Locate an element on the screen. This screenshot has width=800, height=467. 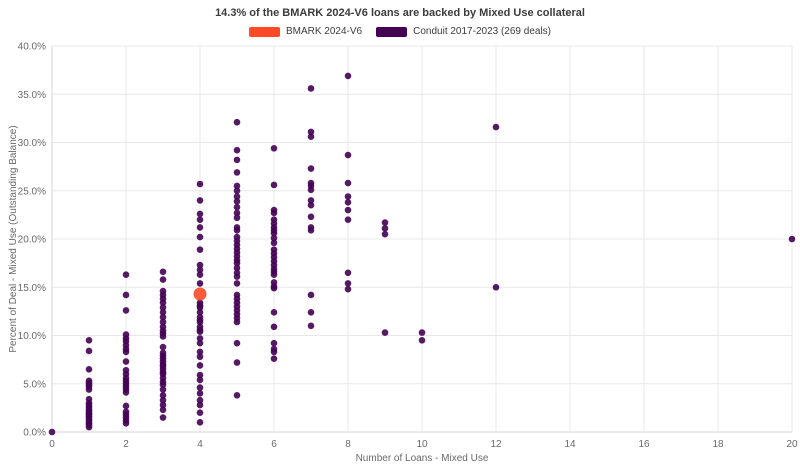
legend-item-conduit: Conduit 2017-2023 (269 deals) is located at coordinates (463, 31).